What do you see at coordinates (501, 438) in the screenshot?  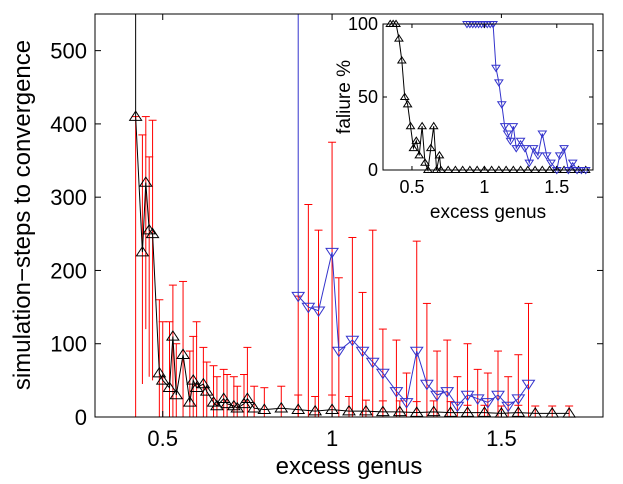 I see `main-xtick-label-2: 1.5` at bounding box center [501, 438].